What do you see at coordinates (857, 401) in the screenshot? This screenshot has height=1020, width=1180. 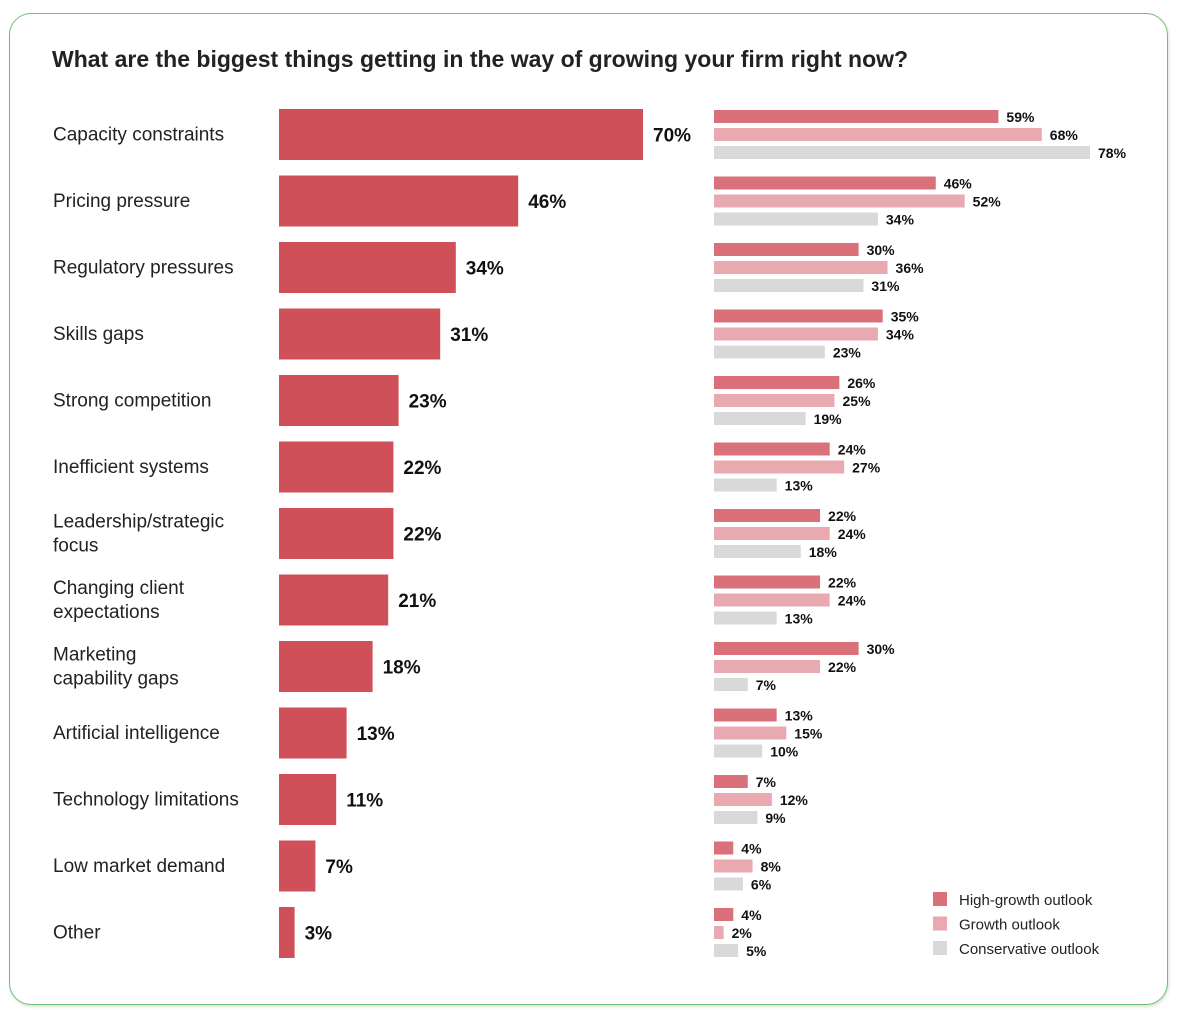 I see `series-bar-value: 25%` at bounding box center [857, 401].